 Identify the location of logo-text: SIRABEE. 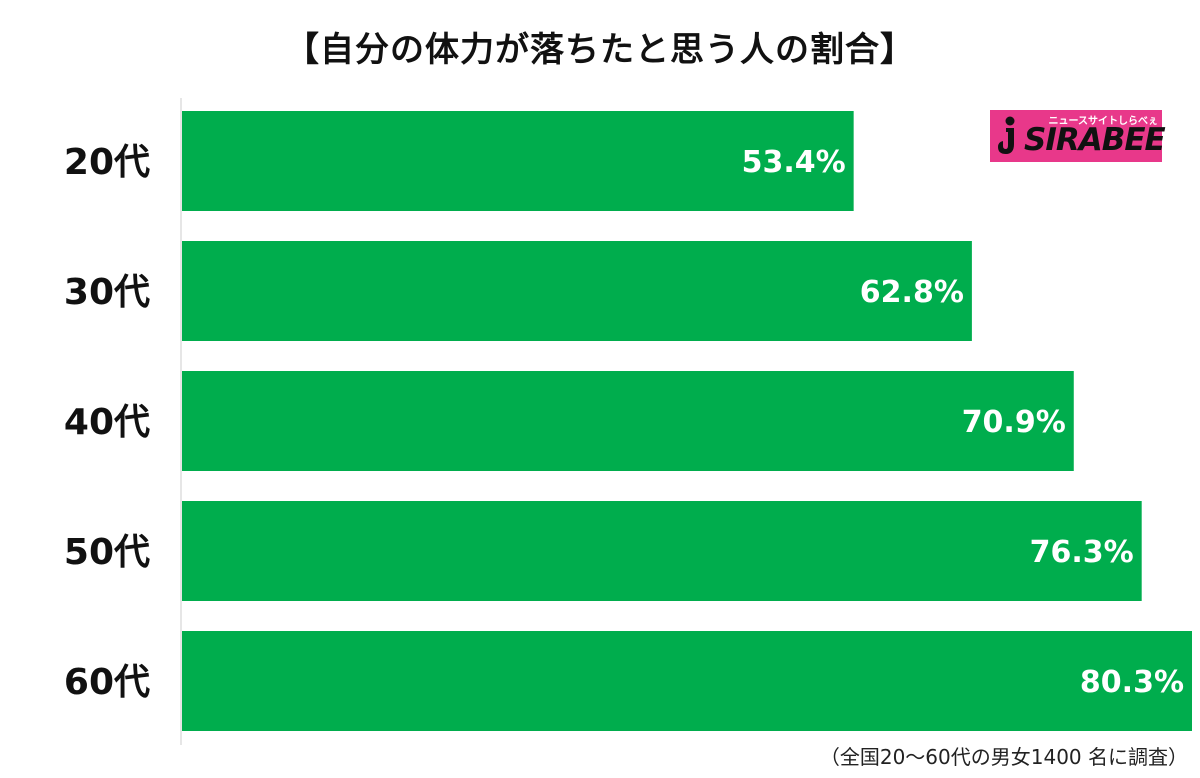
(1095, 140).